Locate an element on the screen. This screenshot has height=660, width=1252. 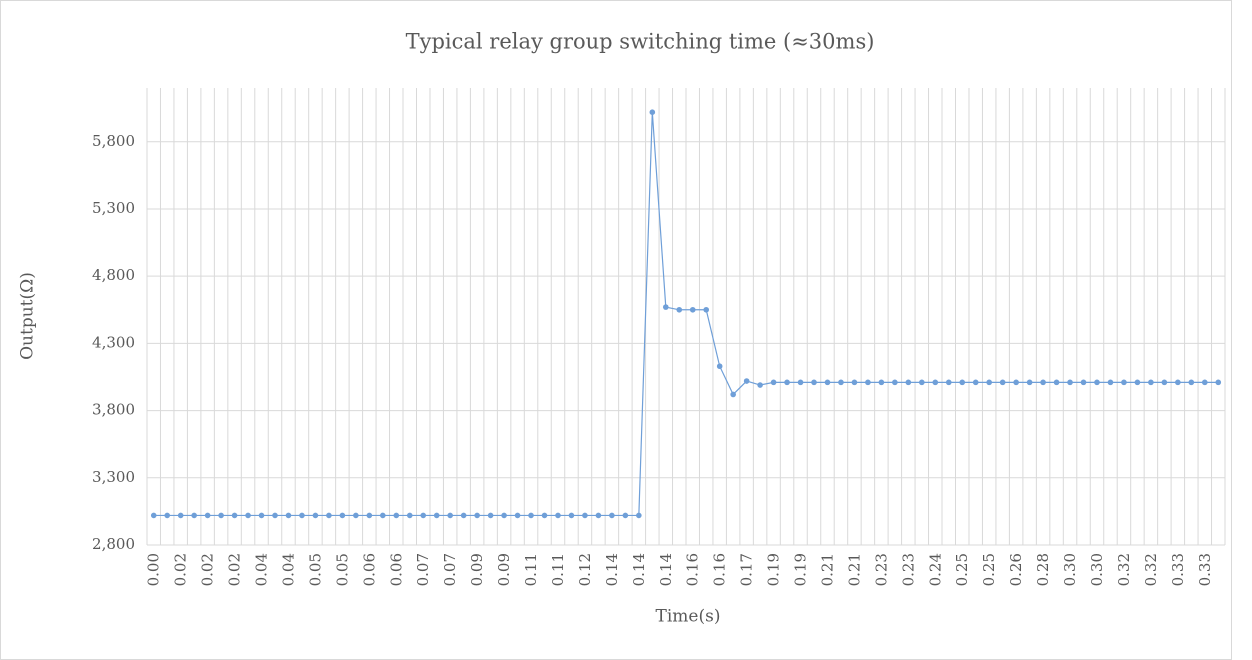
x-tick-label: 0.17 is located at coordinates (747, 569).